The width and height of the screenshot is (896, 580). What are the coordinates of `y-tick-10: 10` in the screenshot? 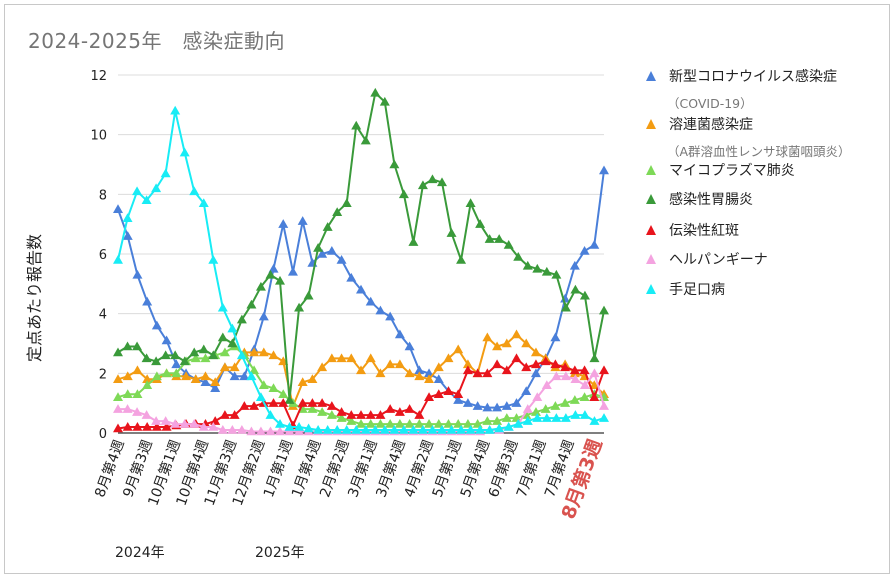 It's located at (98, 136).